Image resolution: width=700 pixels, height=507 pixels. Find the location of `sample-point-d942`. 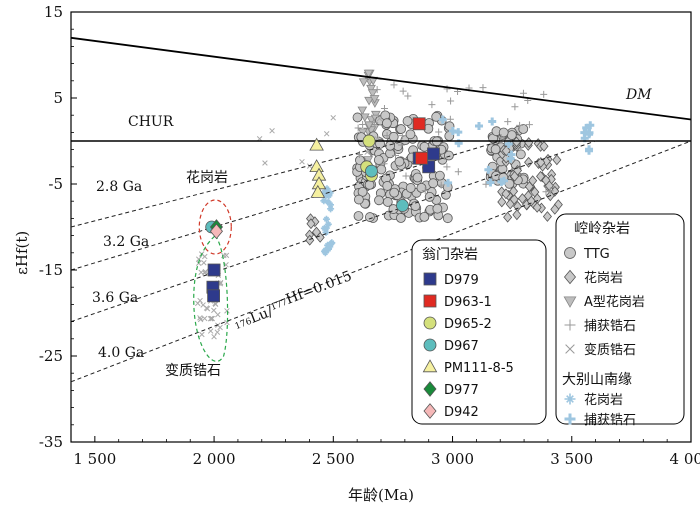

sample-point-d942 is located at coordinates (216, 231).